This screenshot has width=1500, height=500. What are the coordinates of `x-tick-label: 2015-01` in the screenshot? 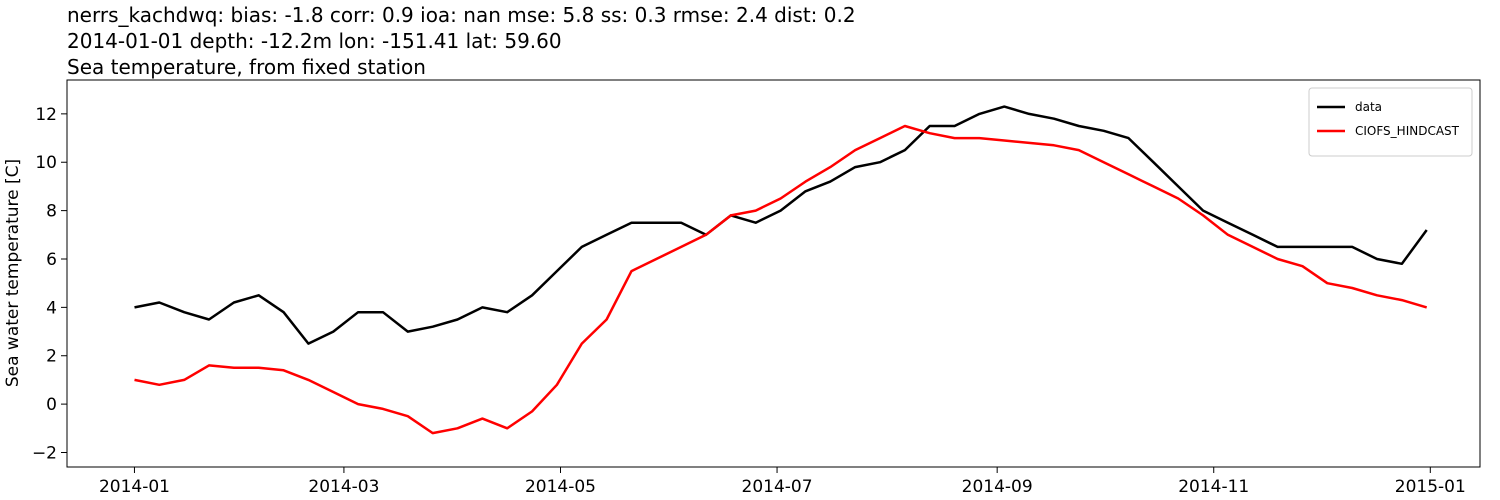 It's located at (1430, 487).